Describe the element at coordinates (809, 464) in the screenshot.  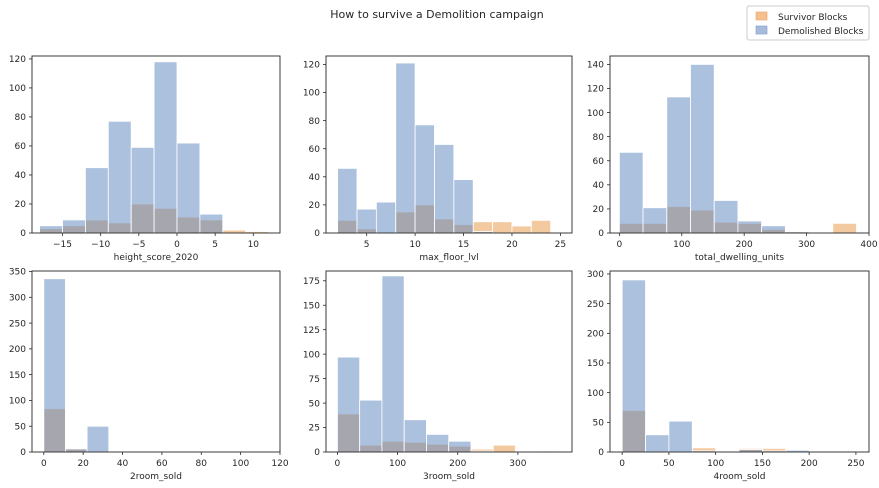
I see `panel-6-xtick-label-4: 200` at that location.